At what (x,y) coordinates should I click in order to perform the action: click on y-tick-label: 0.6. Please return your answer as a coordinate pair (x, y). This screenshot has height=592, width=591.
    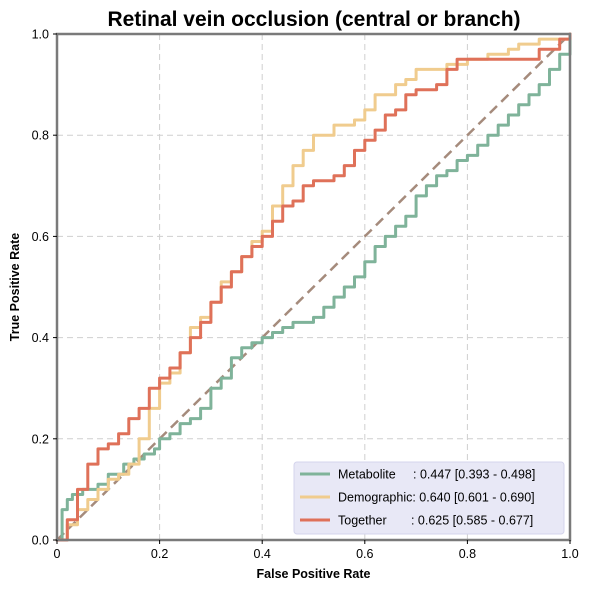
    Looking at the image, I should click on (40, 237).